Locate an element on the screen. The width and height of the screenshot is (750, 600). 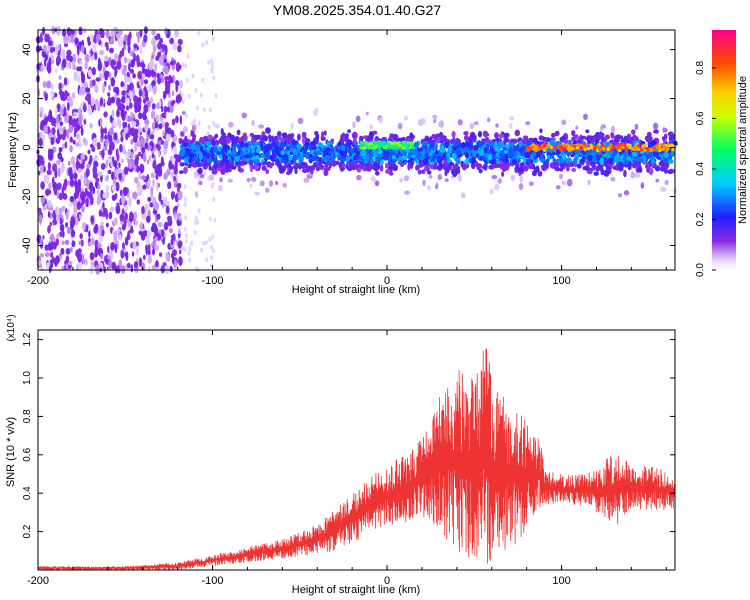
colorbar-tick-label: 0.2 is located at coordinates (700, 219).